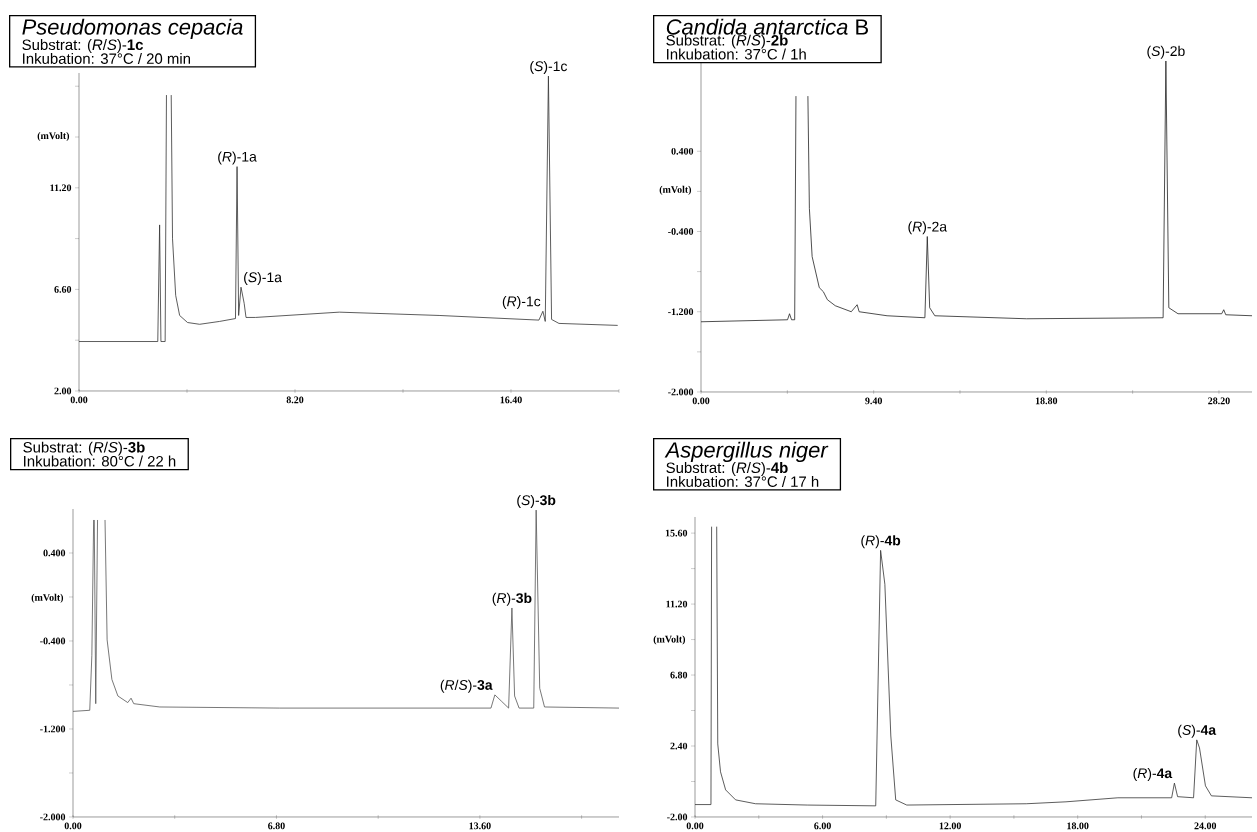 The width and height of the screenshot is (1257, 832). Describe the element at coordinates (1046, 401) in the screenshot. I see `x-tick-label: 18.80` at that location.